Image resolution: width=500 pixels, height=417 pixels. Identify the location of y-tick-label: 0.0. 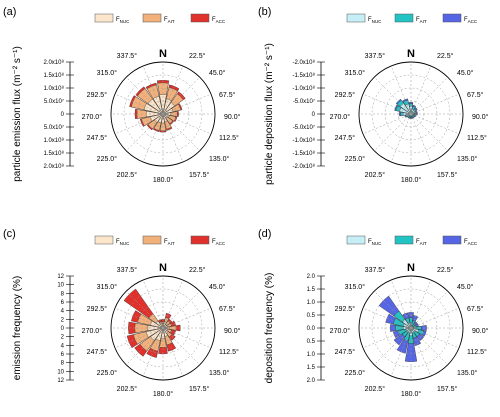
(311, 329).